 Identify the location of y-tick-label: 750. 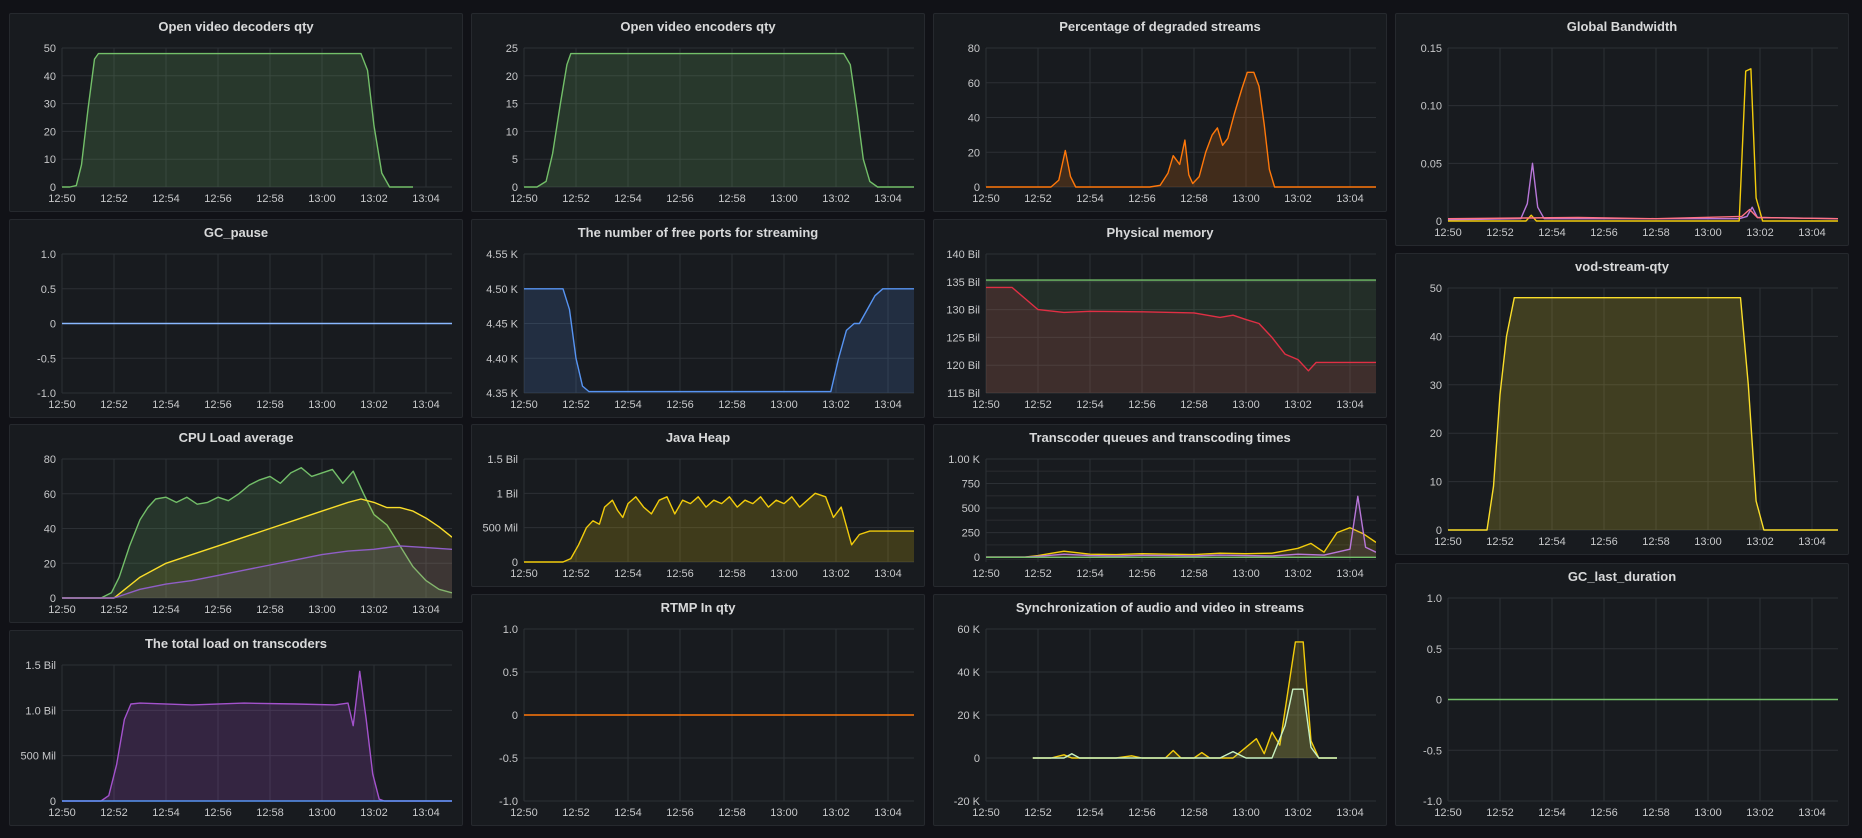
(971, 485).